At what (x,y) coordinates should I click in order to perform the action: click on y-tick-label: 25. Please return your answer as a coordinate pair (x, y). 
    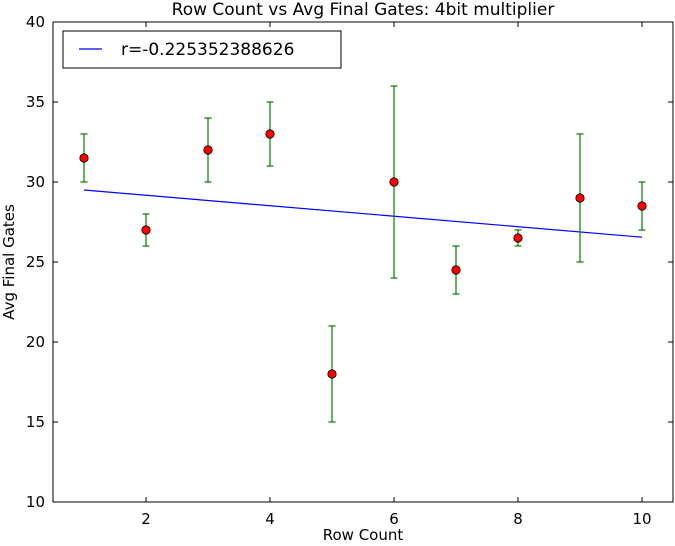
    Looking at the image, I should click on (35, 262).